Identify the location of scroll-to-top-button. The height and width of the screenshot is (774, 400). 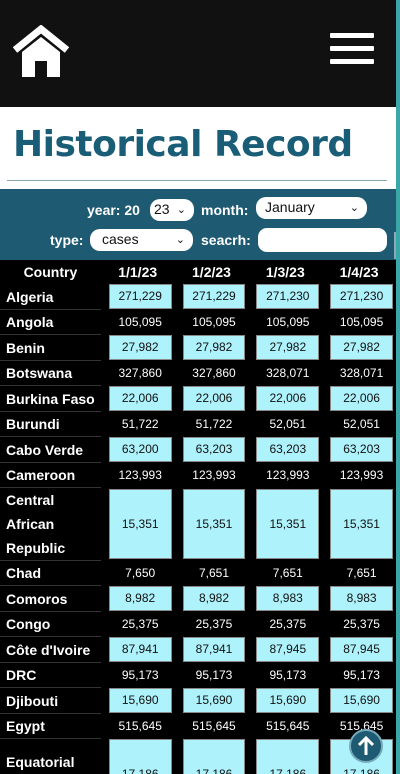
(366, 746).